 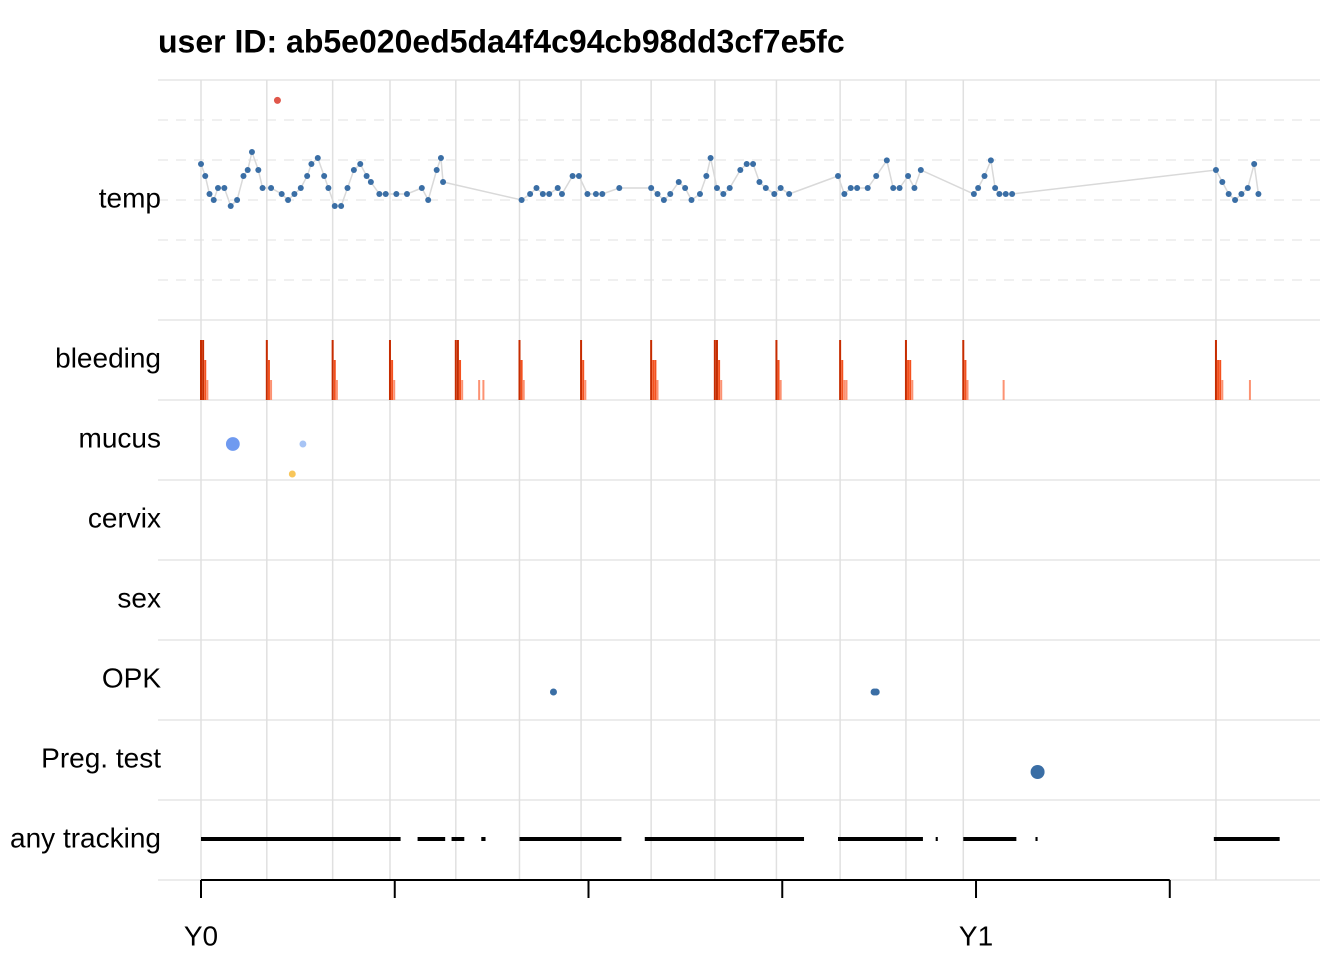 I want to click on row-label: mucus, so click(x=120, y=437).